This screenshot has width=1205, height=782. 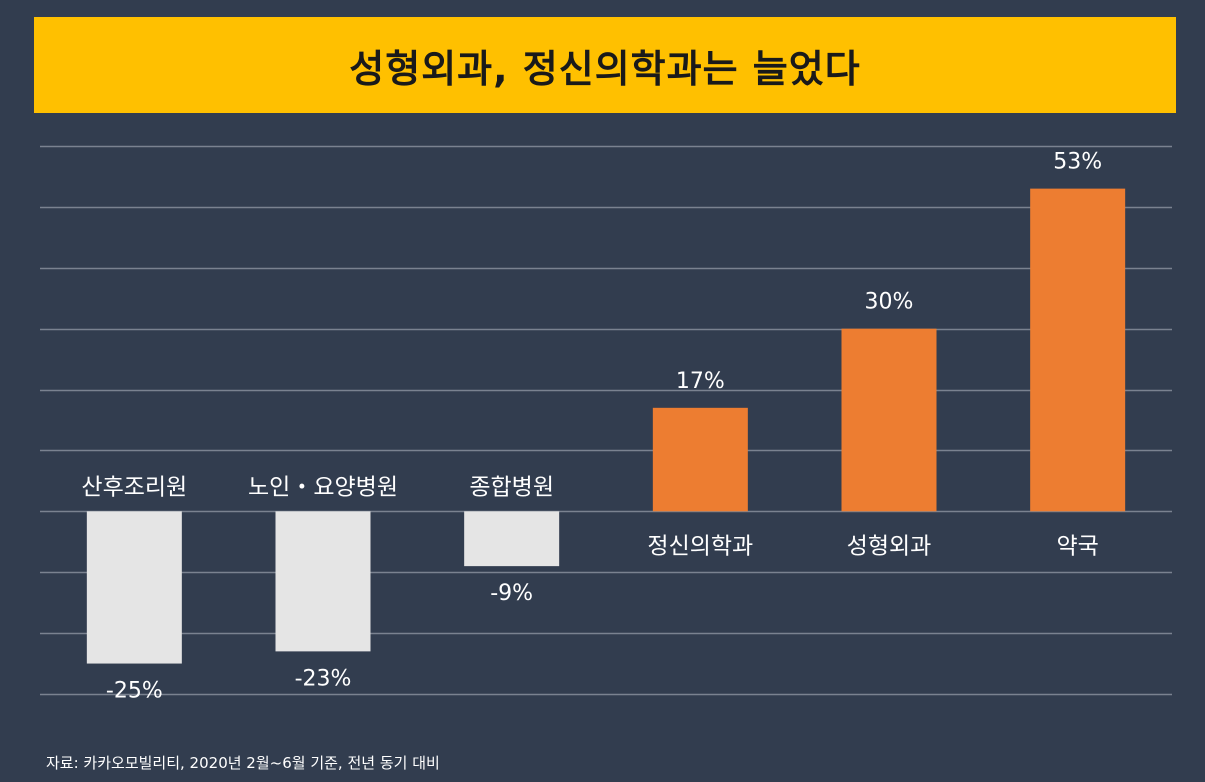 What do you see at coordinates (511, 593) in the screenshot?
I see `data-label: -9%` at bounding box center [511, 593].